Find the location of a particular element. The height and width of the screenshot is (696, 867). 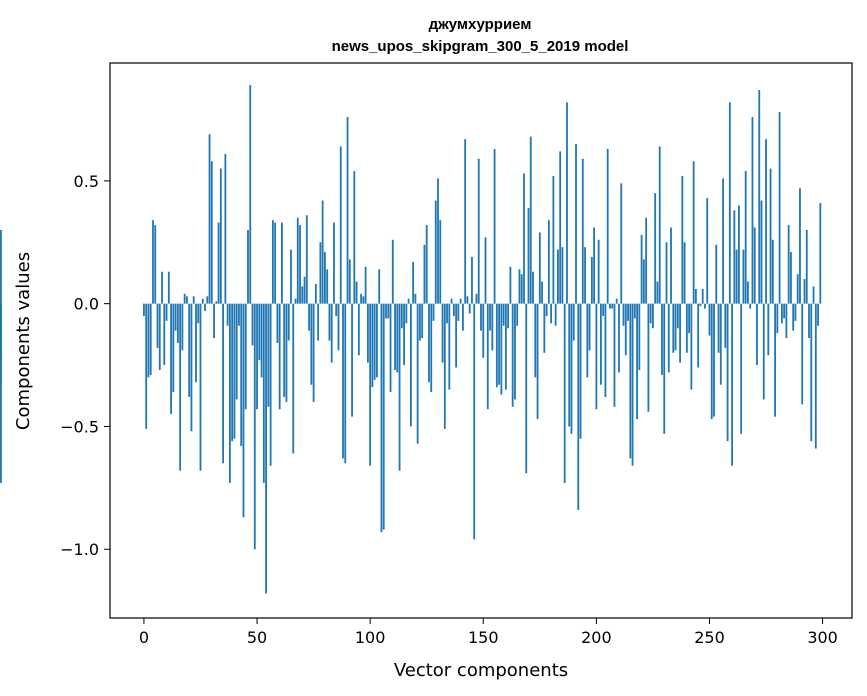

y-axis-label: Components values is located at coordinates (23, 341).